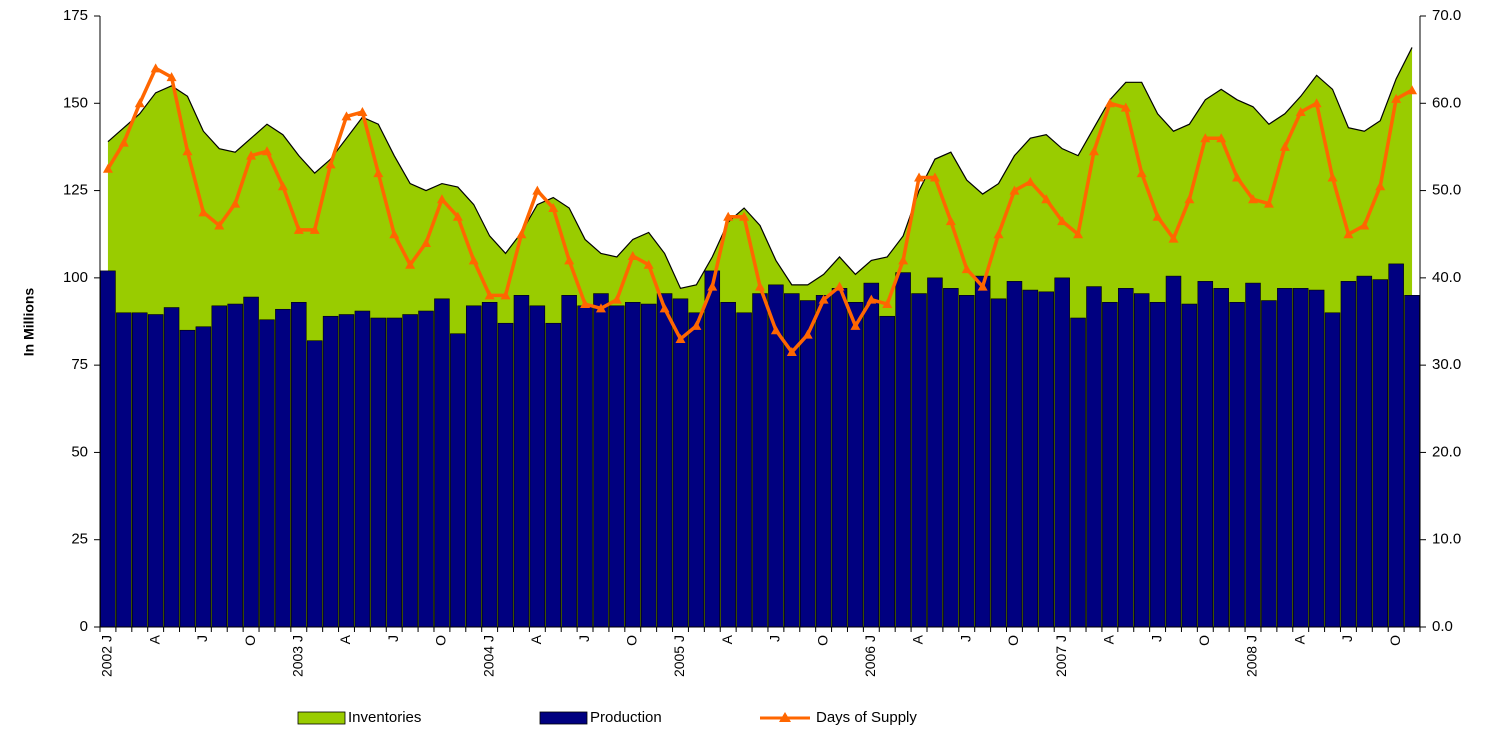  Describe the element at coordinates (107, 656) in the screenshot. I see `x-tick-label: 2002 J` at that location.